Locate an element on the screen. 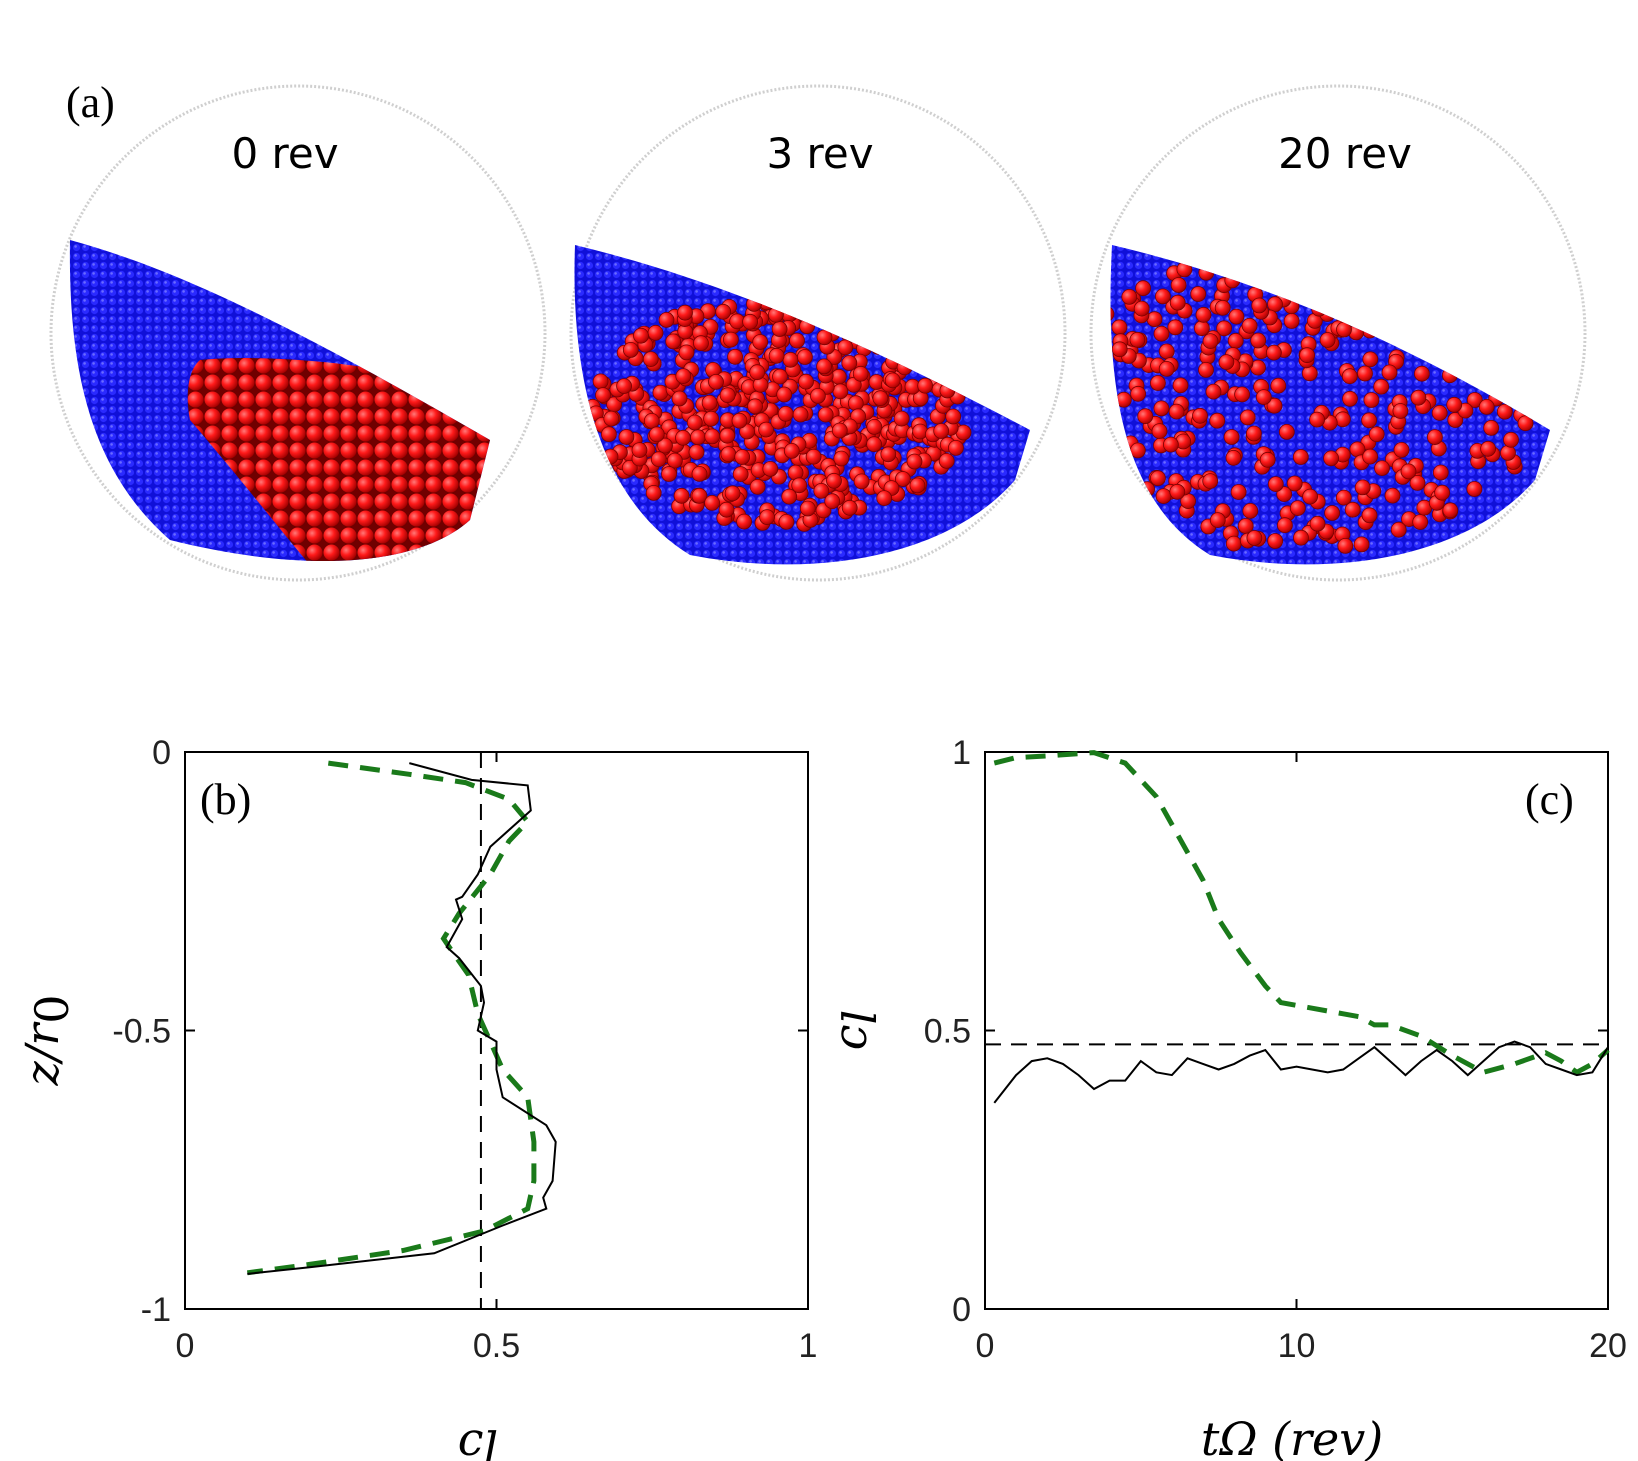  snapshot-title: 0 rev is located at coordinates (284, 153).